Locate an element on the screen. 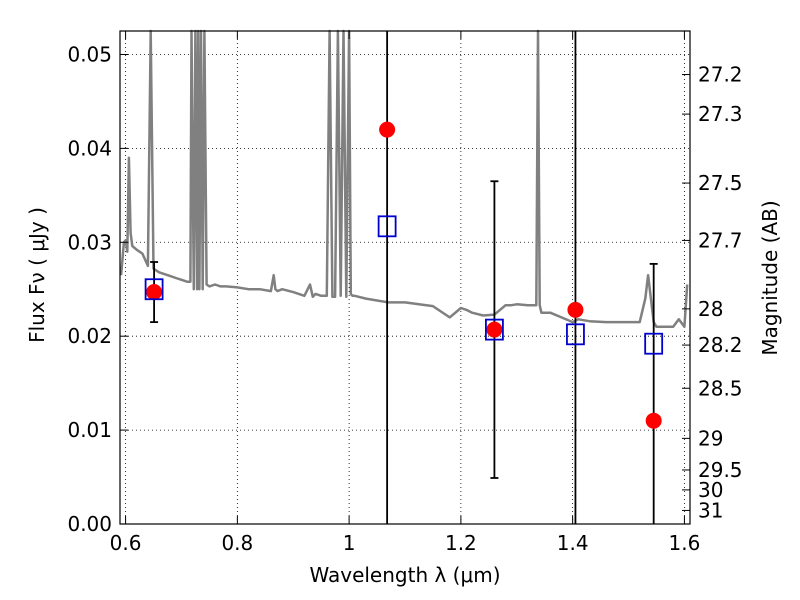  y-tick-label: 0.05 is located at coordinates (89, 54).